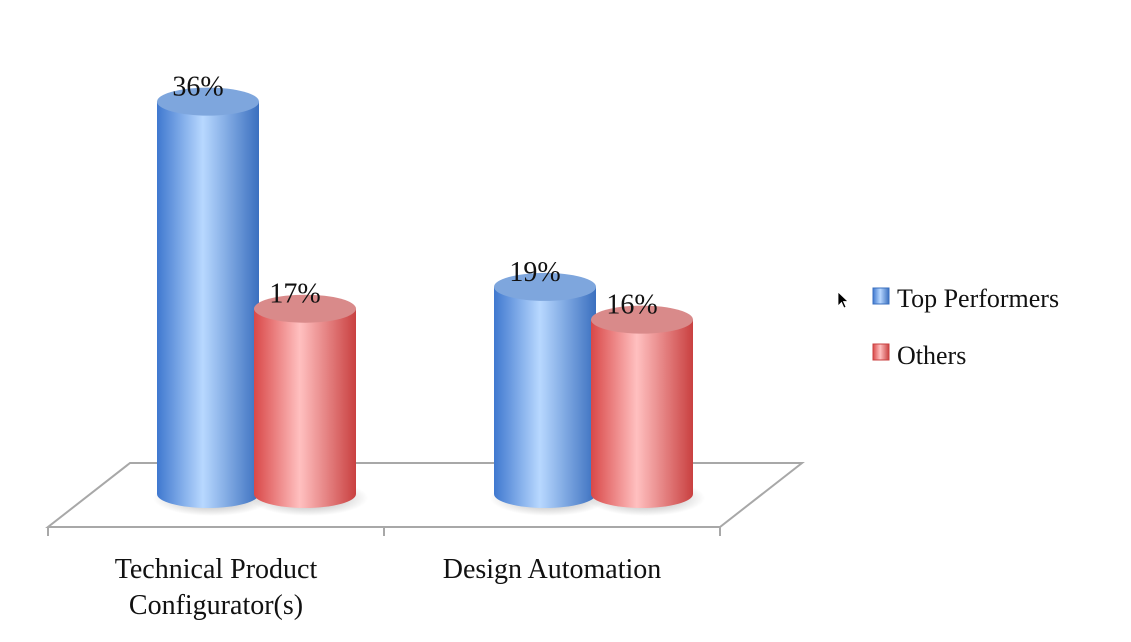 This screenshot has width=1131, height=642. What do you see at coordinates (216, 569) in the screenshot?
I see `category-label: Technical Product` at bounding box center [216, 569].